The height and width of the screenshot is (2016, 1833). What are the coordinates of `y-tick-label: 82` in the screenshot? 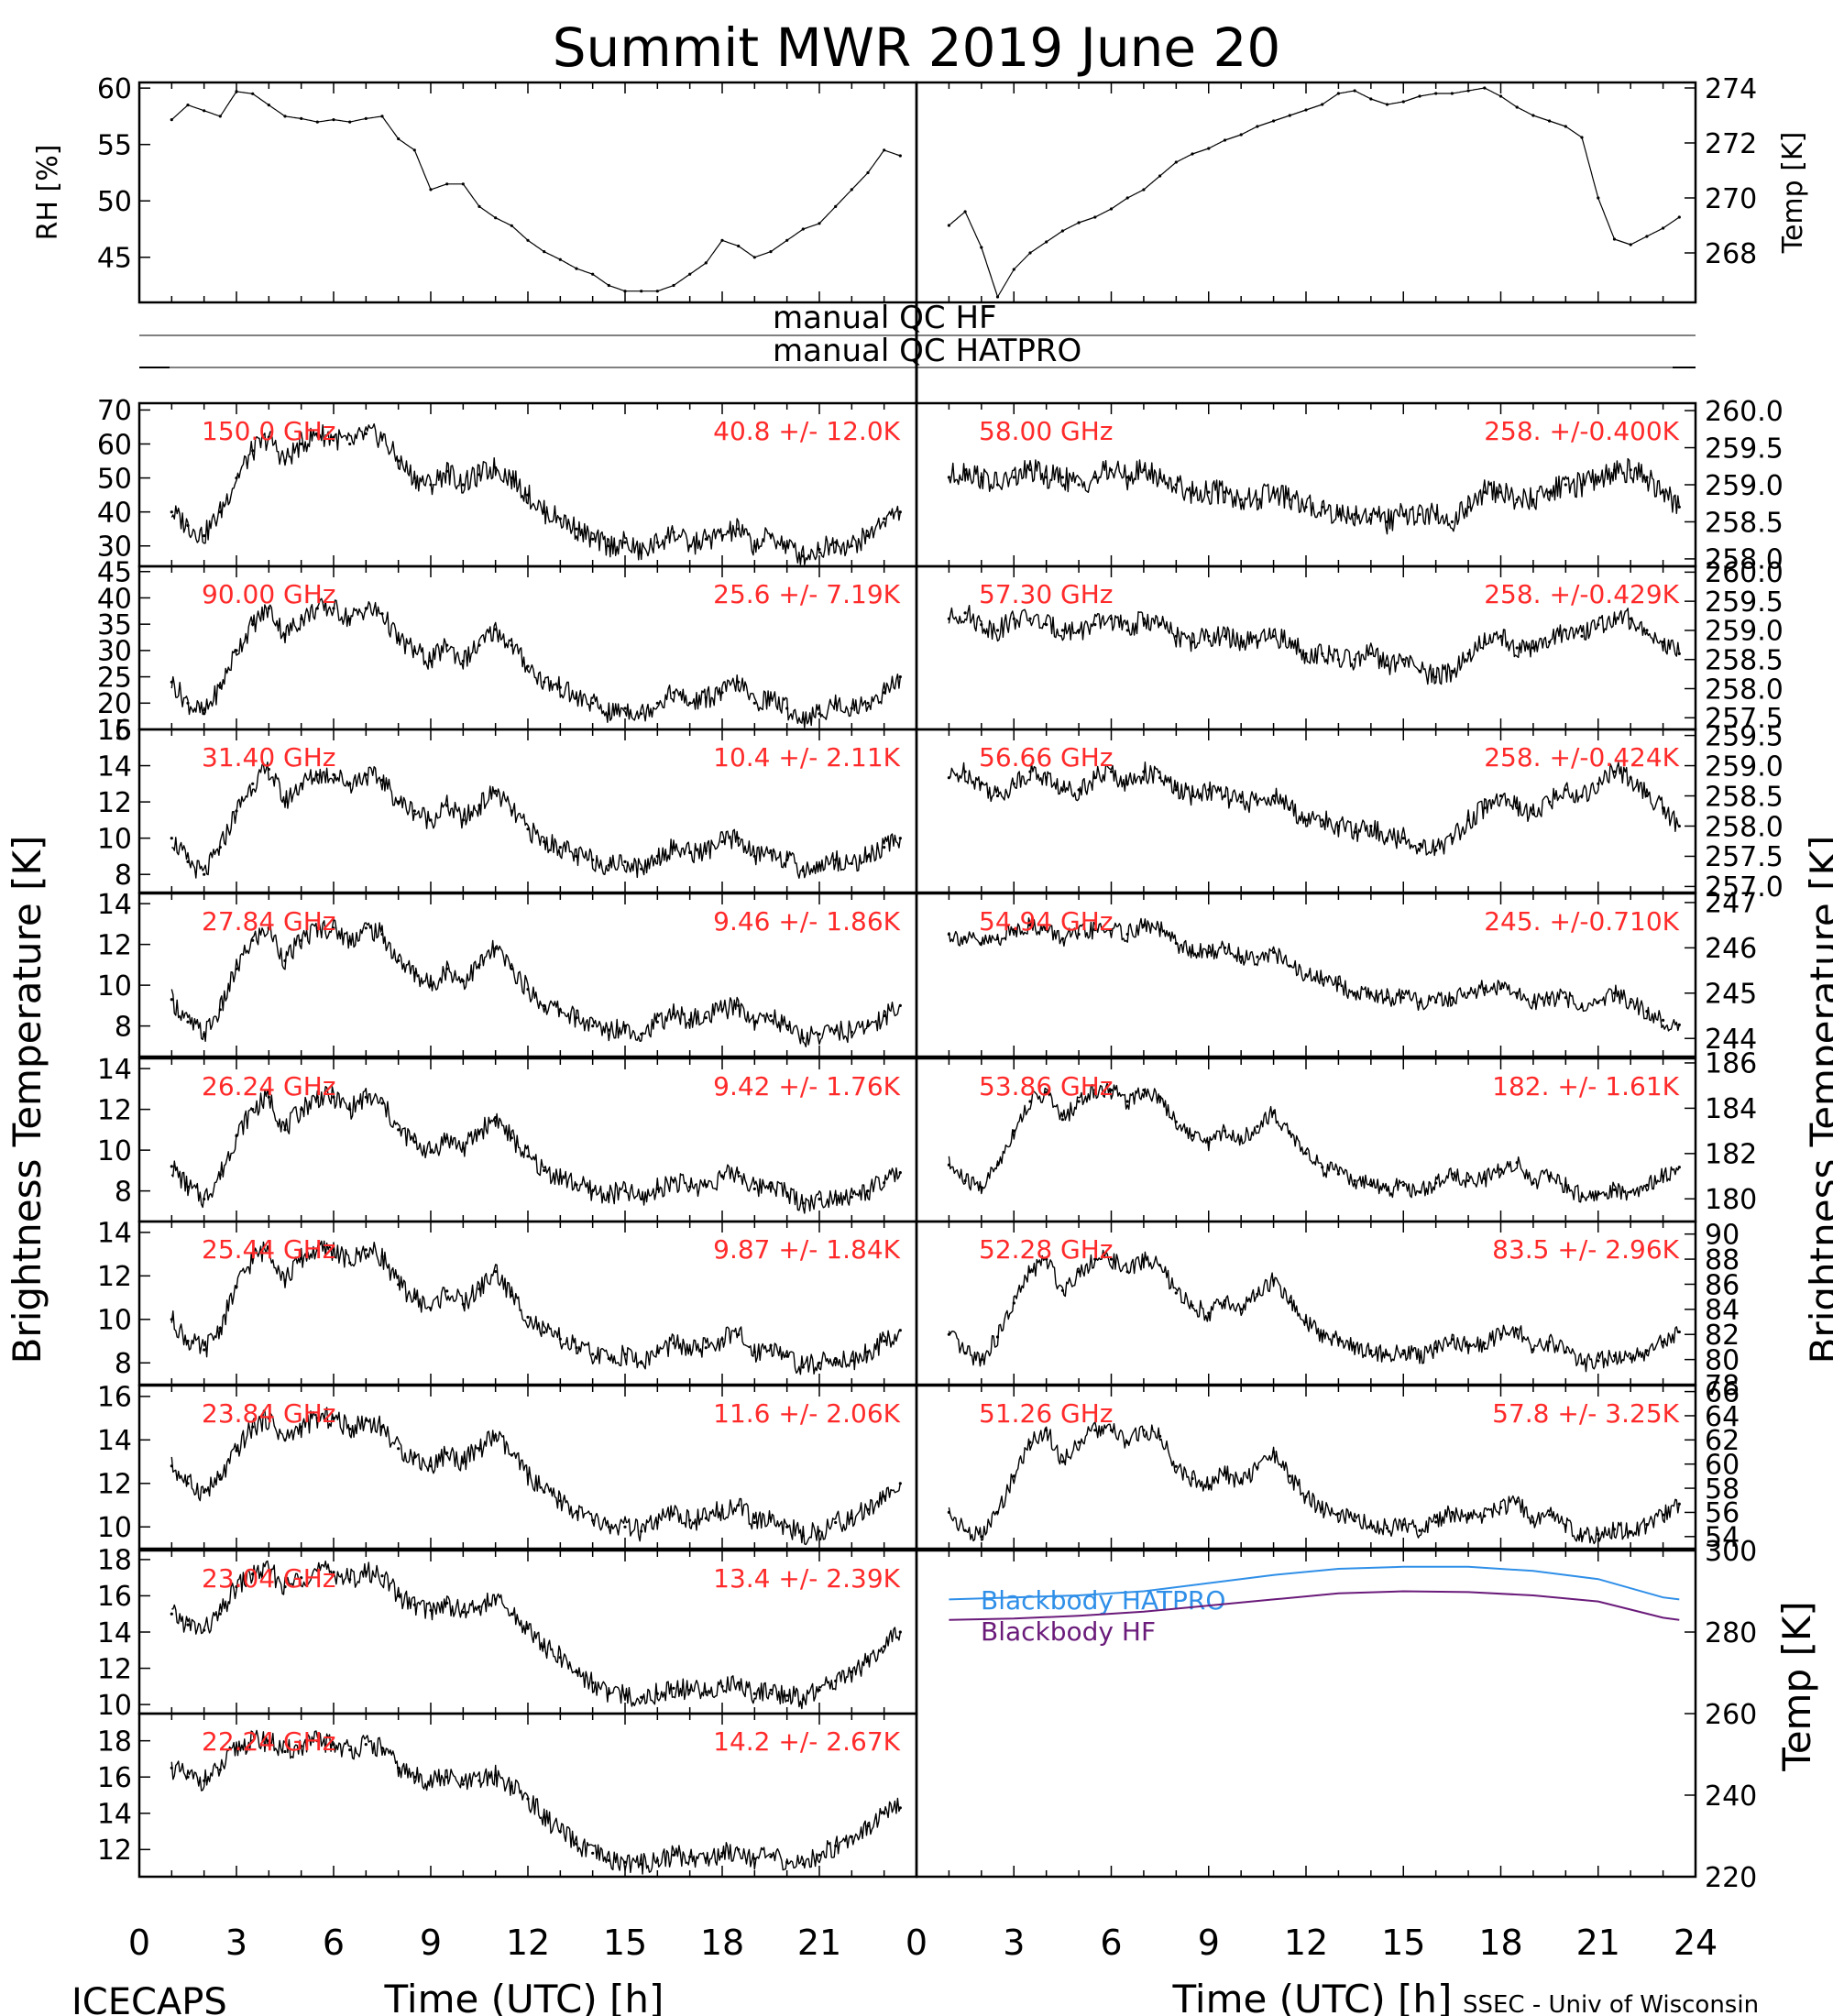 It's located at (1722, 1336).